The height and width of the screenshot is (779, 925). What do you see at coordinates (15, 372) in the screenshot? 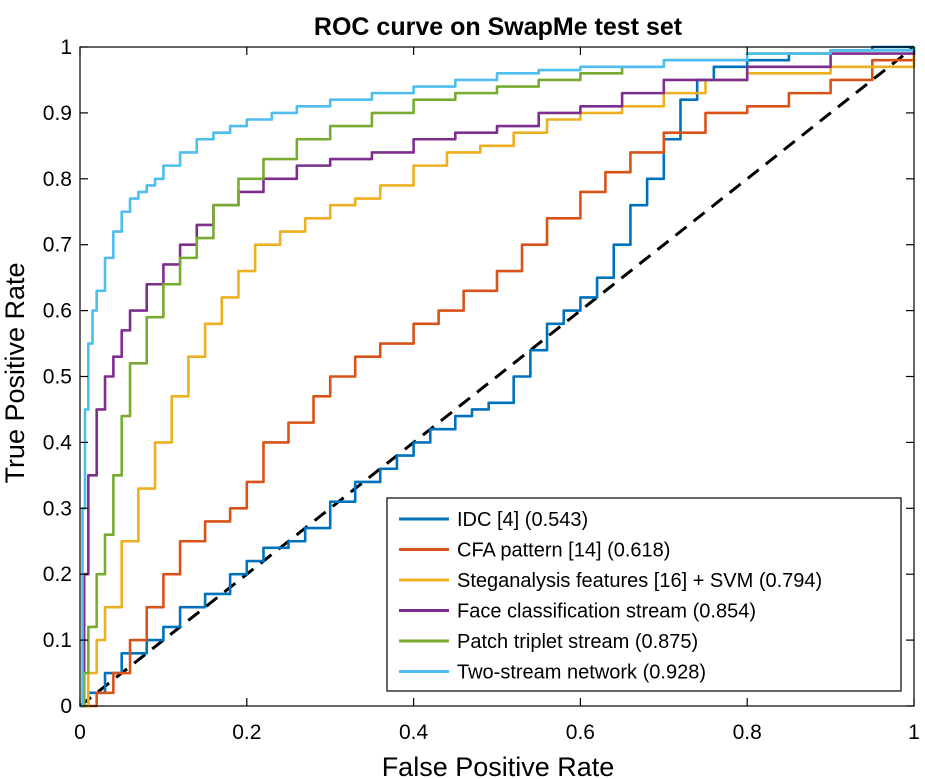
I see `y-axis-label: True Positive Rate` at bounding box center [15, 372].